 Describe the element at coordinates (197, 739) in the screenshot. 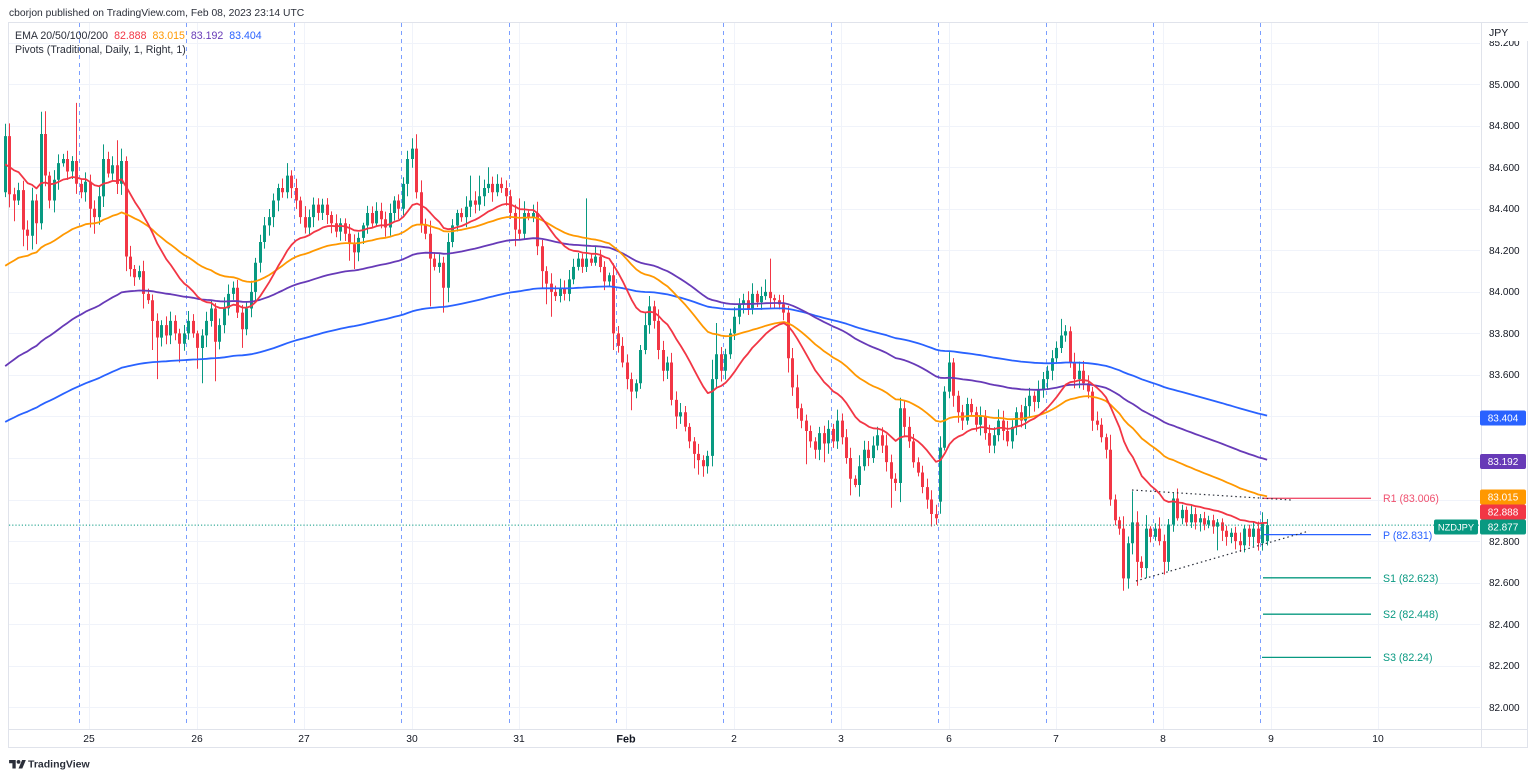

I see `svg-text: 26` at that location.